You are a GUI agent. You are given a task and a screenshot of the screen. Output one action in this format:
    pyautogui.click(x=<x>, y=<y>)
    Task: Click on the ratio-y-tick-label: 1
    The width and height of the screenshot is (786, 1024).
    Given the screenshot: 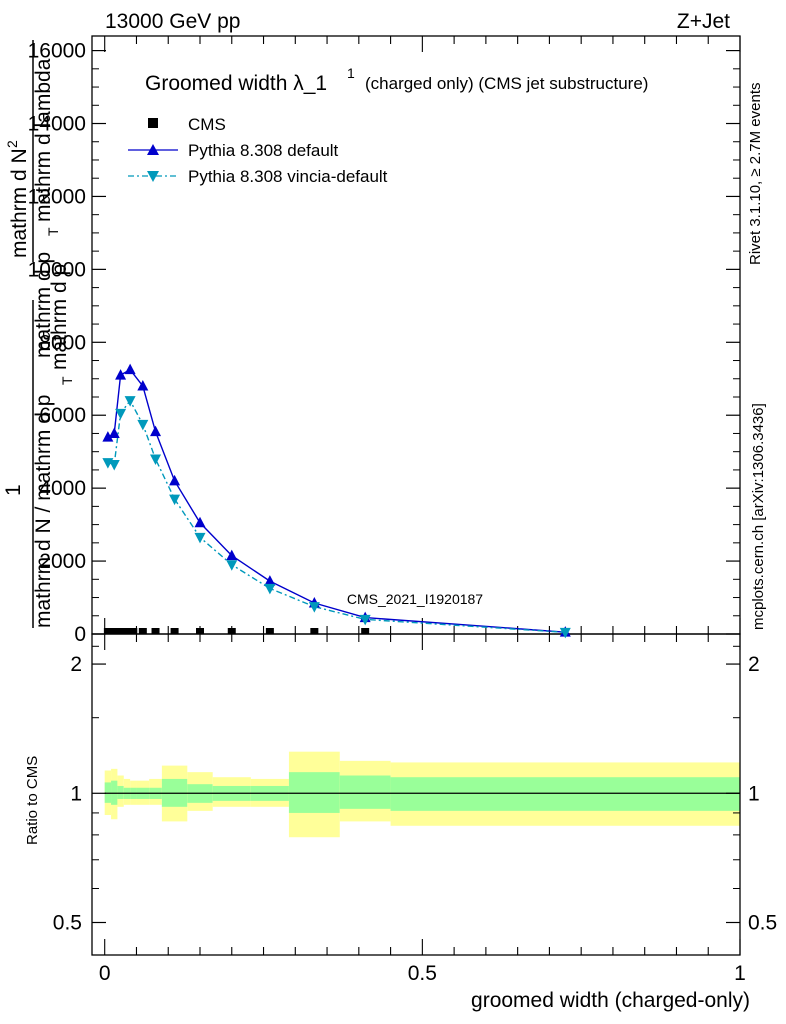 What is the action you would take?
    pyautogui.click(x=76, y=793)
    